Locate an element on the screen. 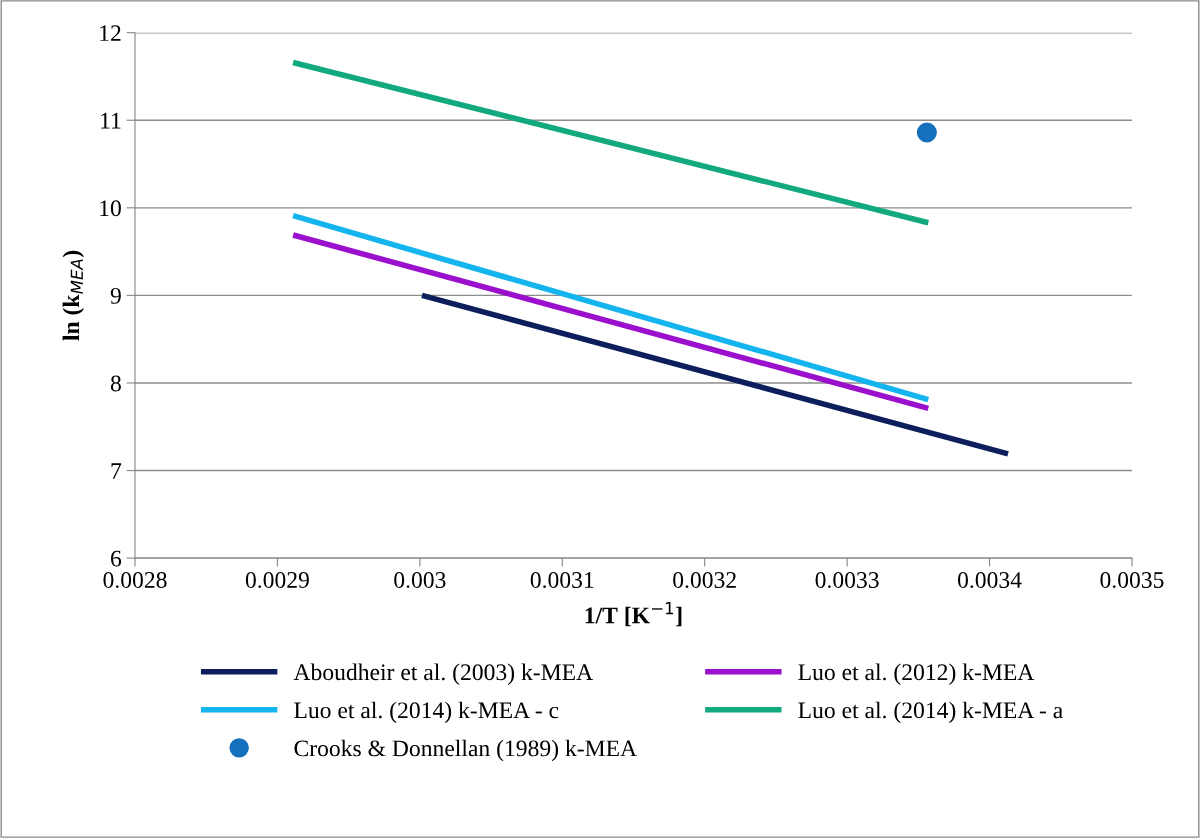  y-tick-label: 9 is located at coordinates (115, 295).